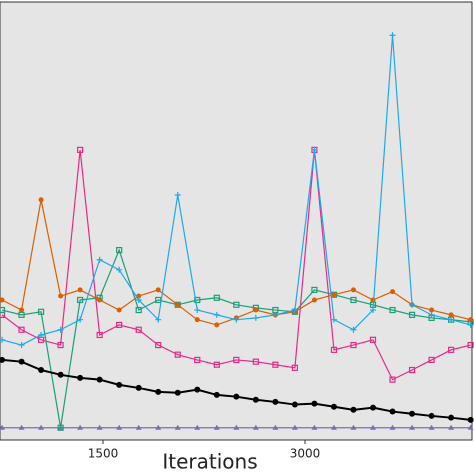 Image resolution: width=474 pixels, height=474 pixels. What do you see at coordinates (305, 454) in the screenshot?
I see `x-tick-label: 3000` at bounding box center [305, 454].